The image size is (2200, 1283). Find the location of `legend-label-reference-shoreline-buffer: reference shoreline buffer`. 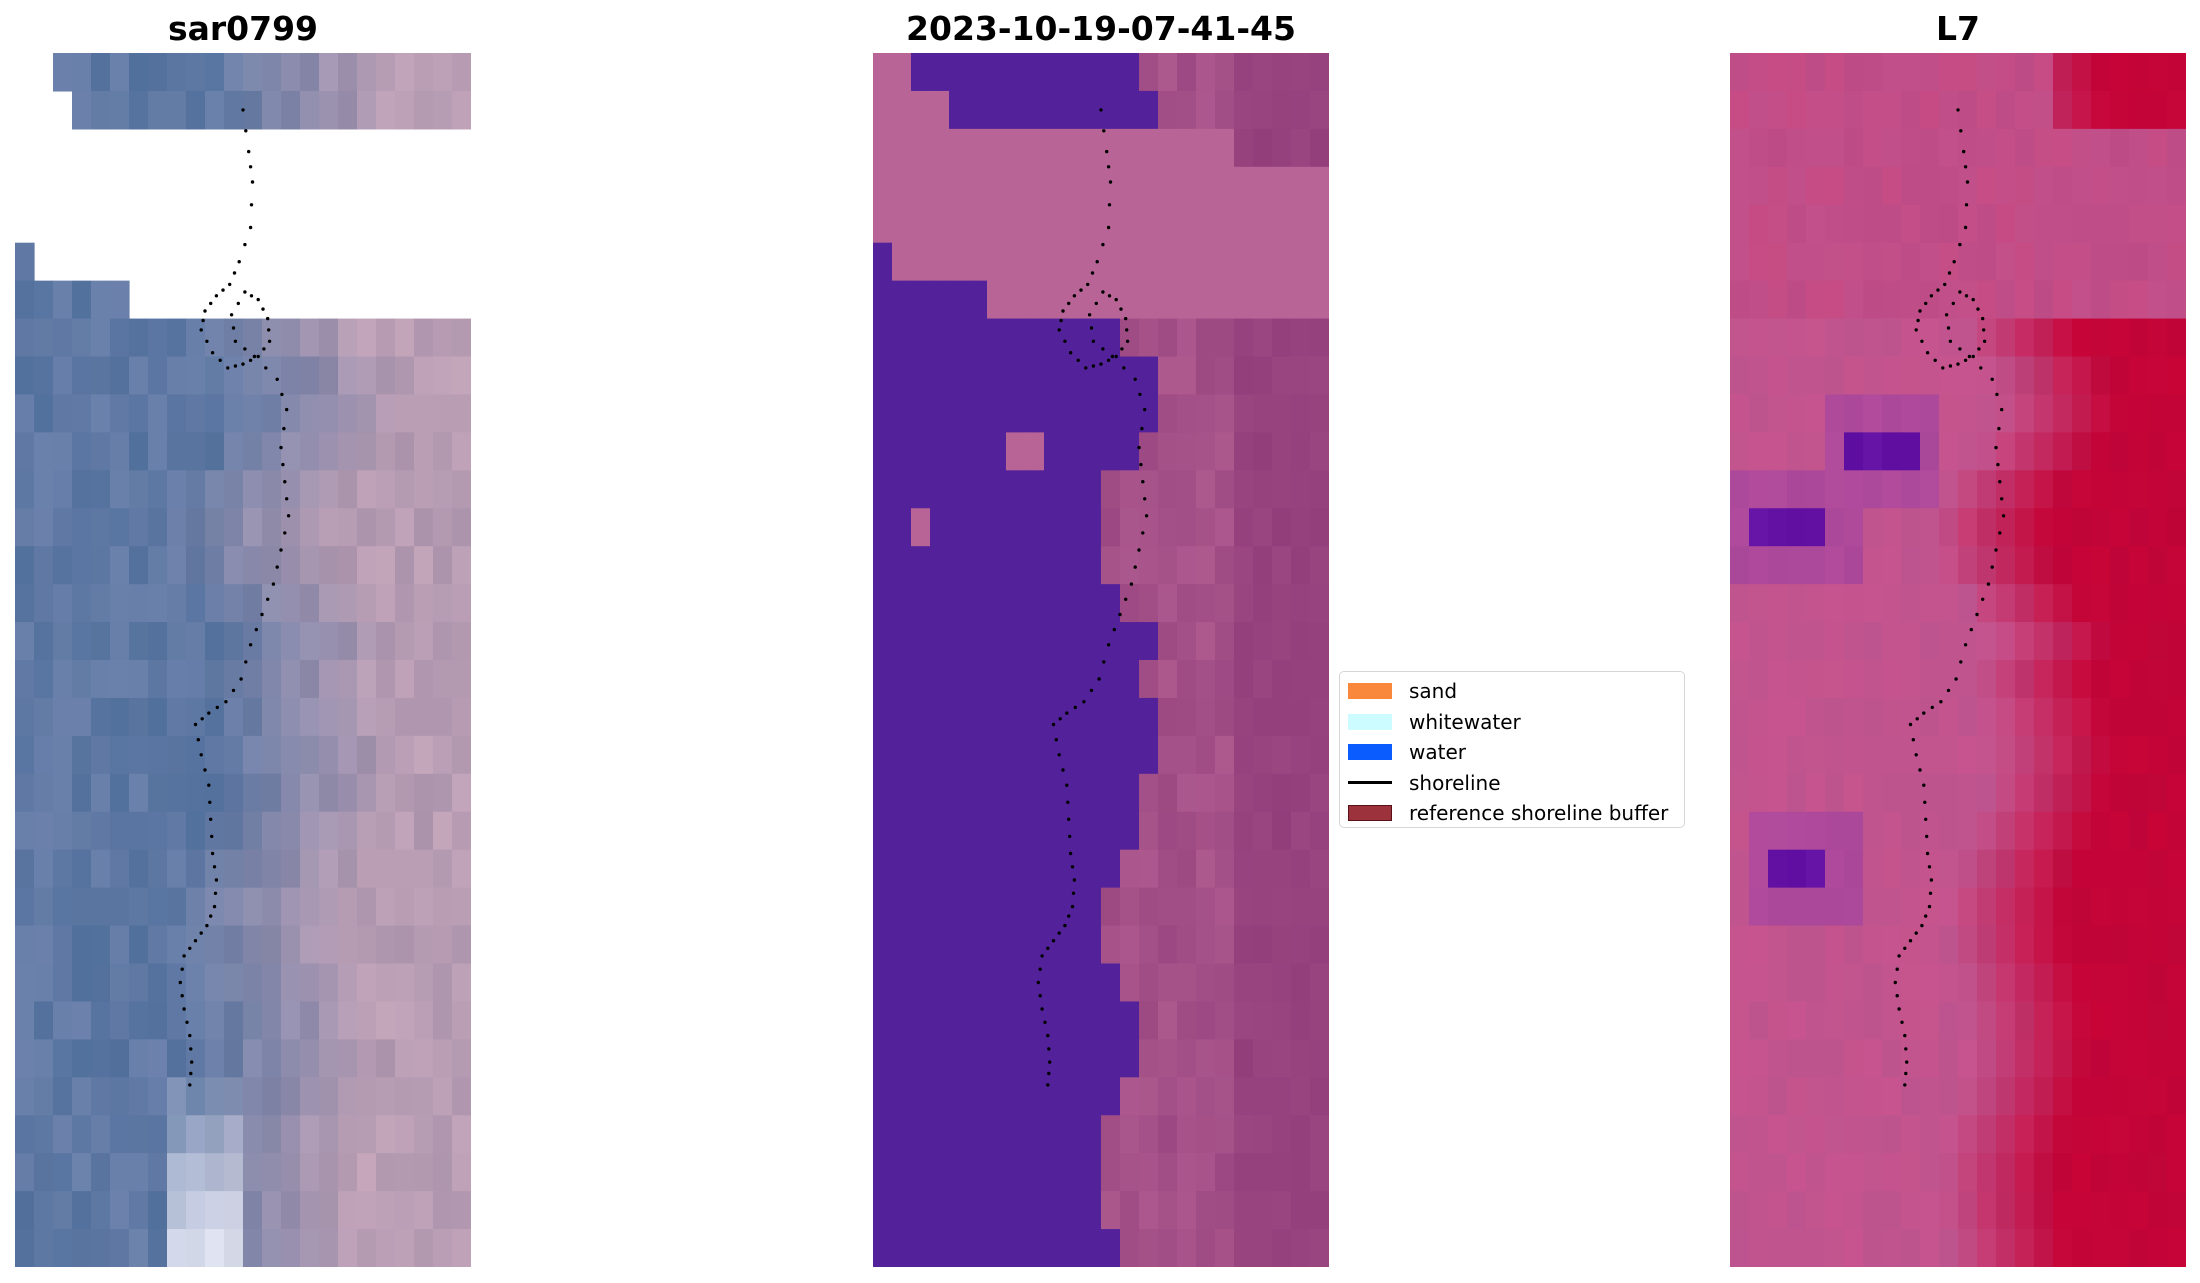

legend-label-reference-shoreline-buffer: reference shoreline buffer is located at coordinates (1539, 813).